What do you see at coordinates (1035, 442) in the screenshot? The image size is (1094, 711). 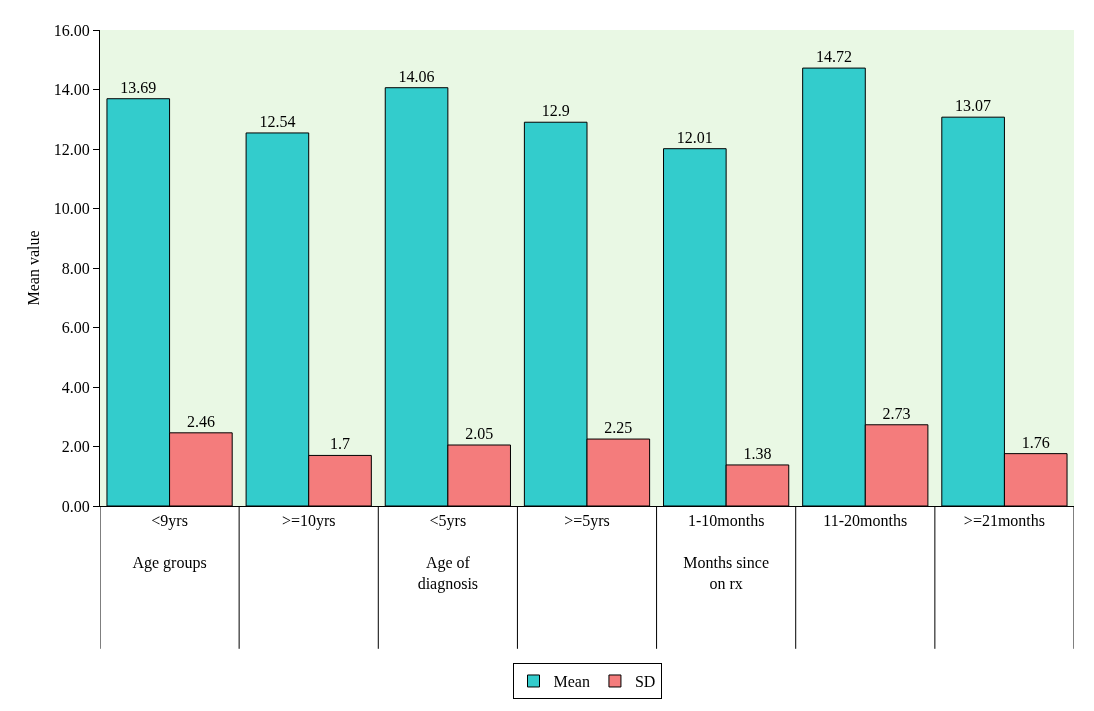 I see `data-label: 1.76` at bounding box center [1035, 442].